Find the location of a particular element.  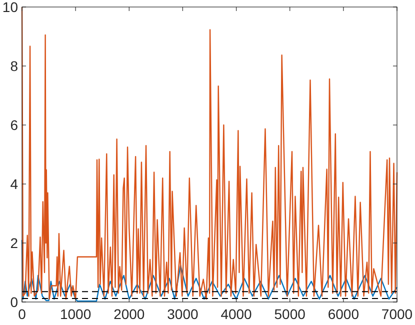

x-tick-label: 4000 is located at coordinates (236, 314).